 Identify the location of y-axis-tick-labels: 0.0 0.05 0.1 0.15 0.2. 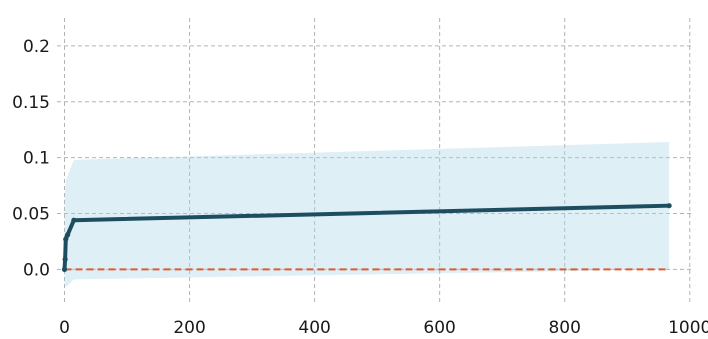
(31, 158).